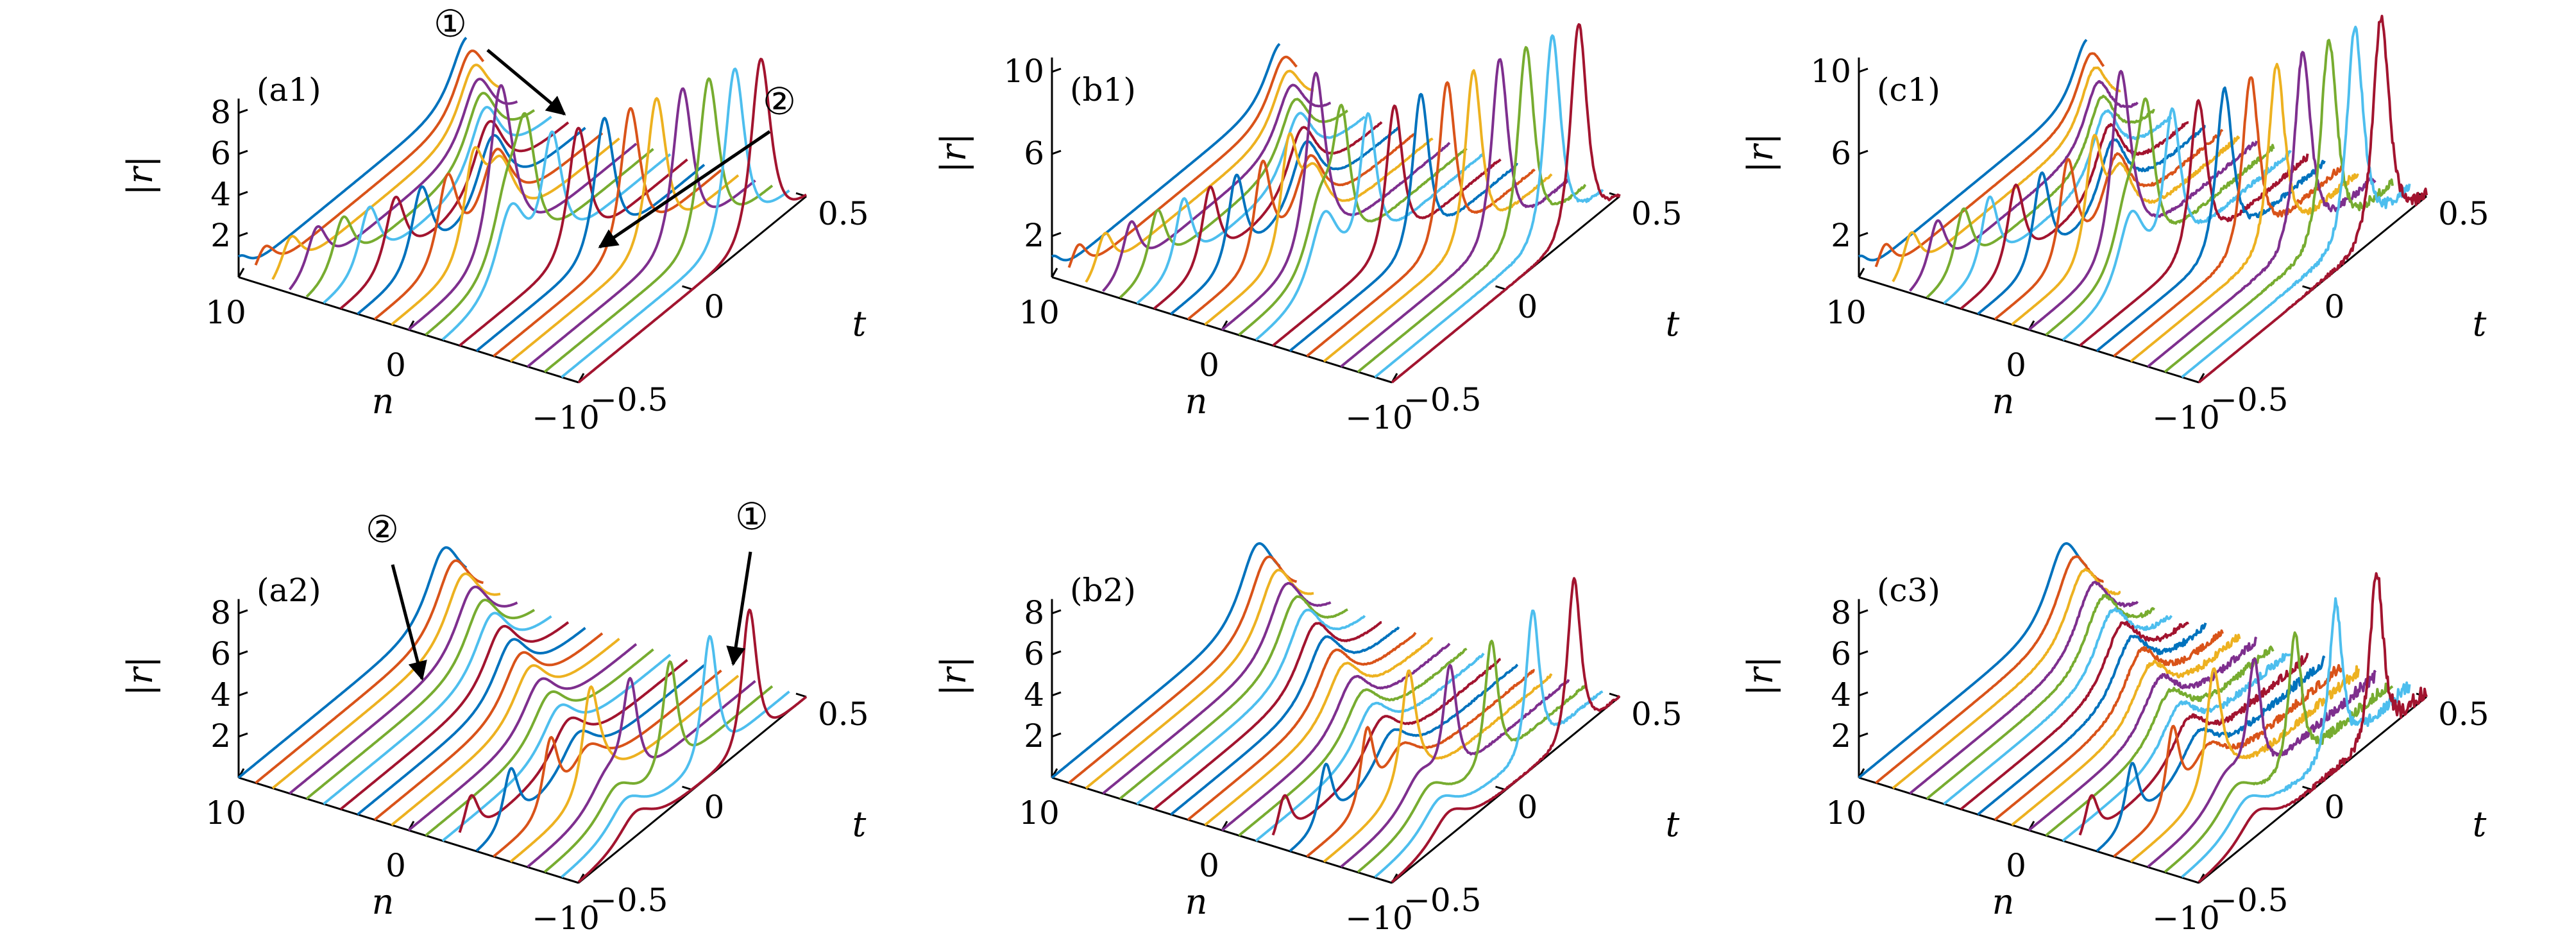  I want to click on chart-panel: 2 6 10 |r| 10 0 −10 n 0.5 0 −0.5 t (b1), so click(1307, 229).